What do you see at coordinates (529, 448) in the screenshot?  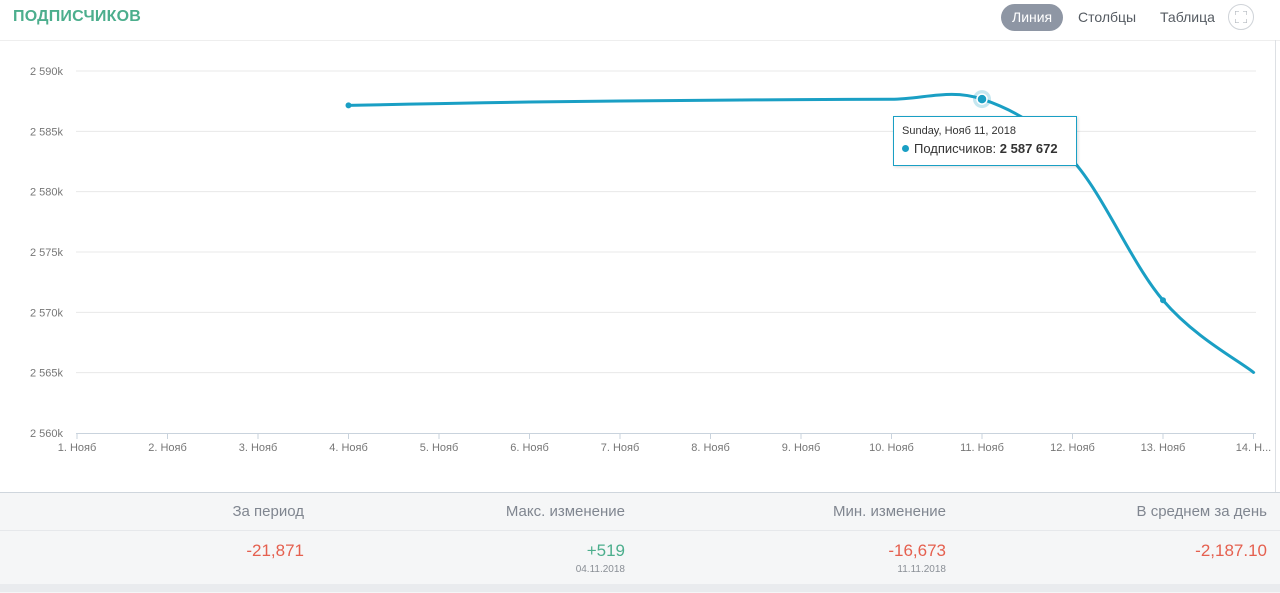 I see `x-tick-label: 6. Нояб` at bounding box center [529, 448].